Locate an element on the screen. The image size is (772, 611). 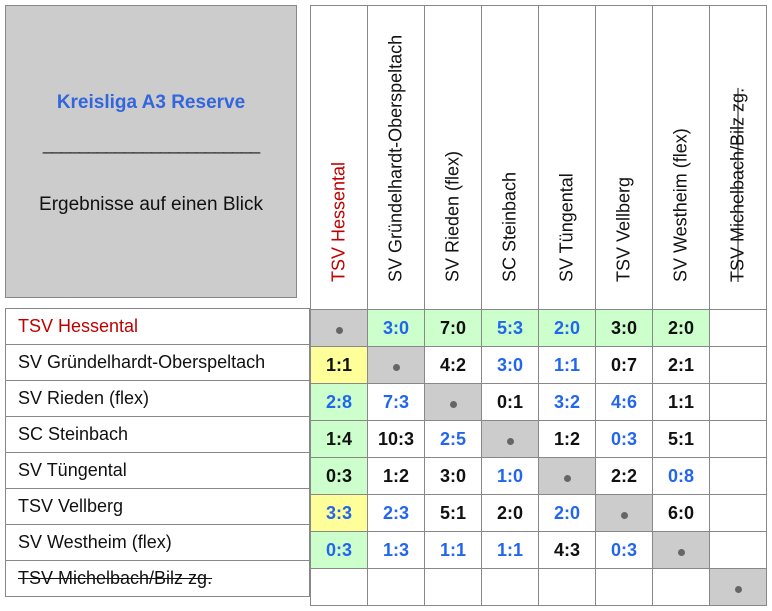
column-header: SV Gründelhardt-Oberspeltach is located at coordinates (396, 157).